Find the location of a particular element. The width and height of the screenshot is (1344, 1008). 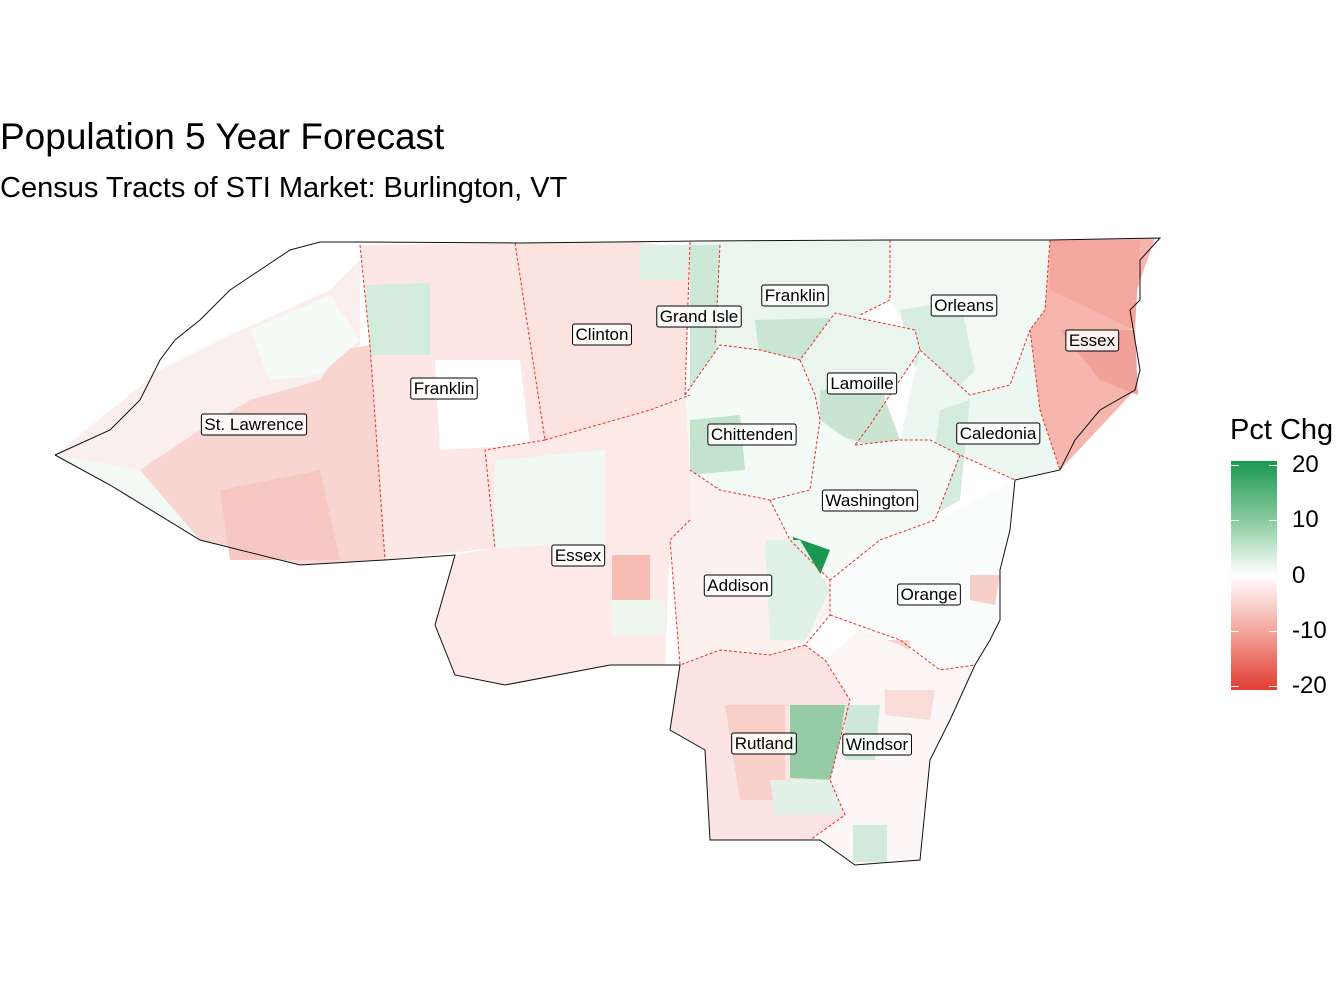

legend-label: -10 is located at coordinates (1309, 630).